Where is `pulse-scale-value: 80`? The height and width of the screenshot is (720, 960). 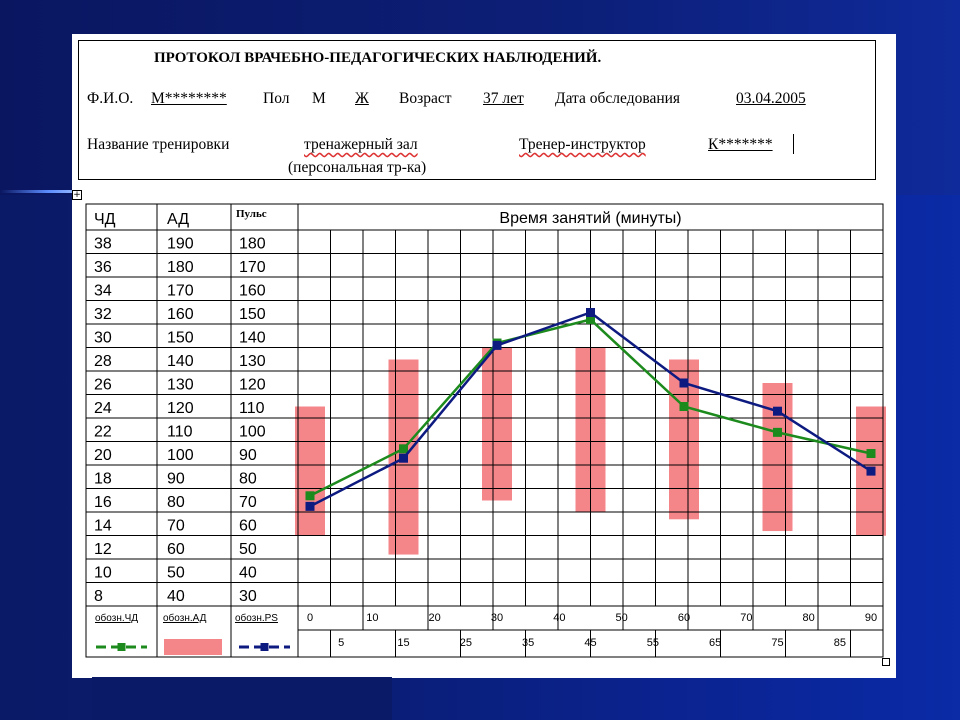 pulse-scale-value: 80 is located at coordinates (248, 479).